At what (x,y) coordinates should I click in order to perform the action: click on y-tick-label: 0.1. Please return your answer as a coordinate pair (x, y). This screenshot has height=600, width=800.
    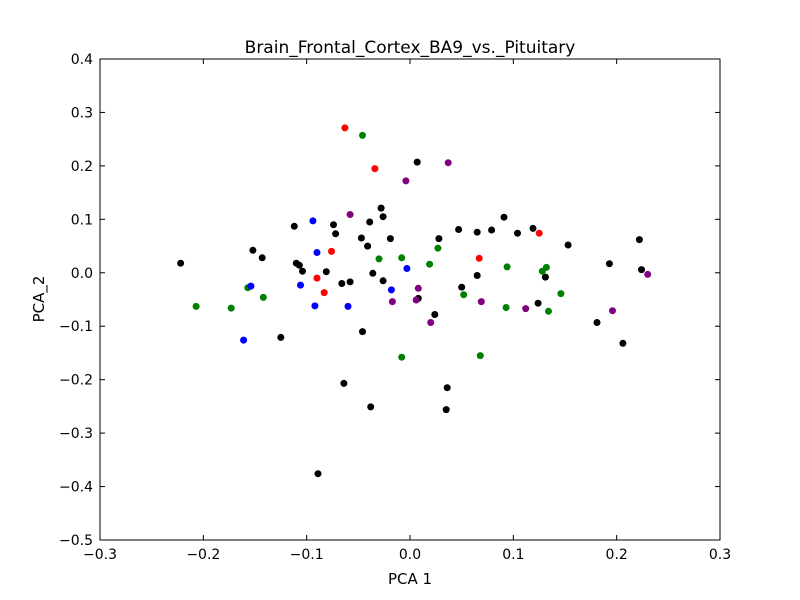
    Looking at the image, I should click on (82, 220).